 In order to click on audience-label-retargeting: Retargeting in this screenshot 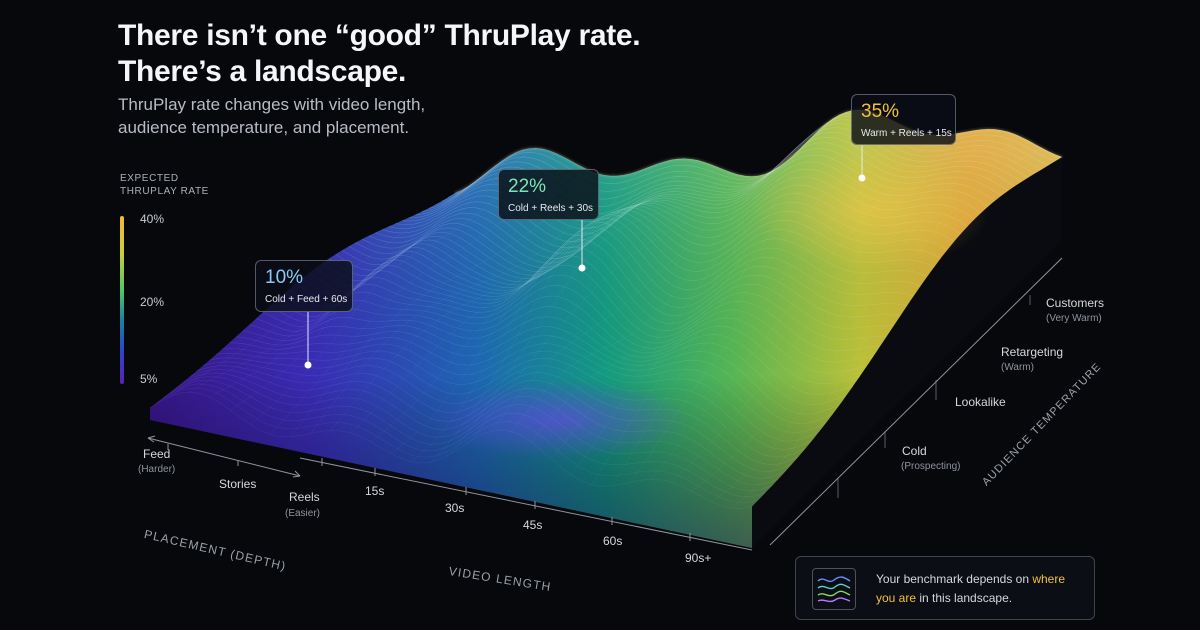, I will do `click(1032, 352)`.